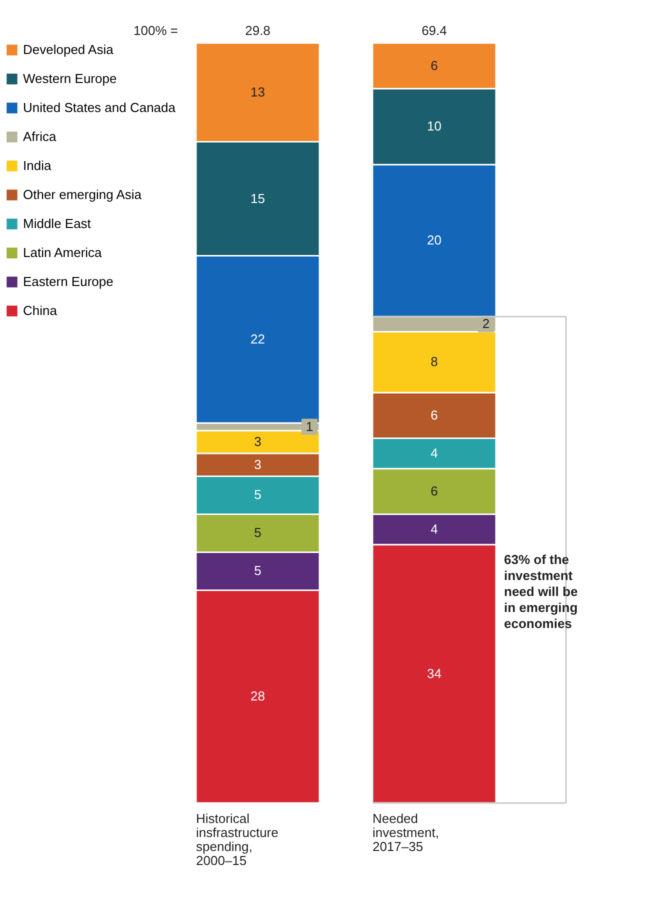 This screenshot has height=920, width=670. Describe the element at coordinates (257, 198) in the screenshot. I see `data-label: 15` at that location.